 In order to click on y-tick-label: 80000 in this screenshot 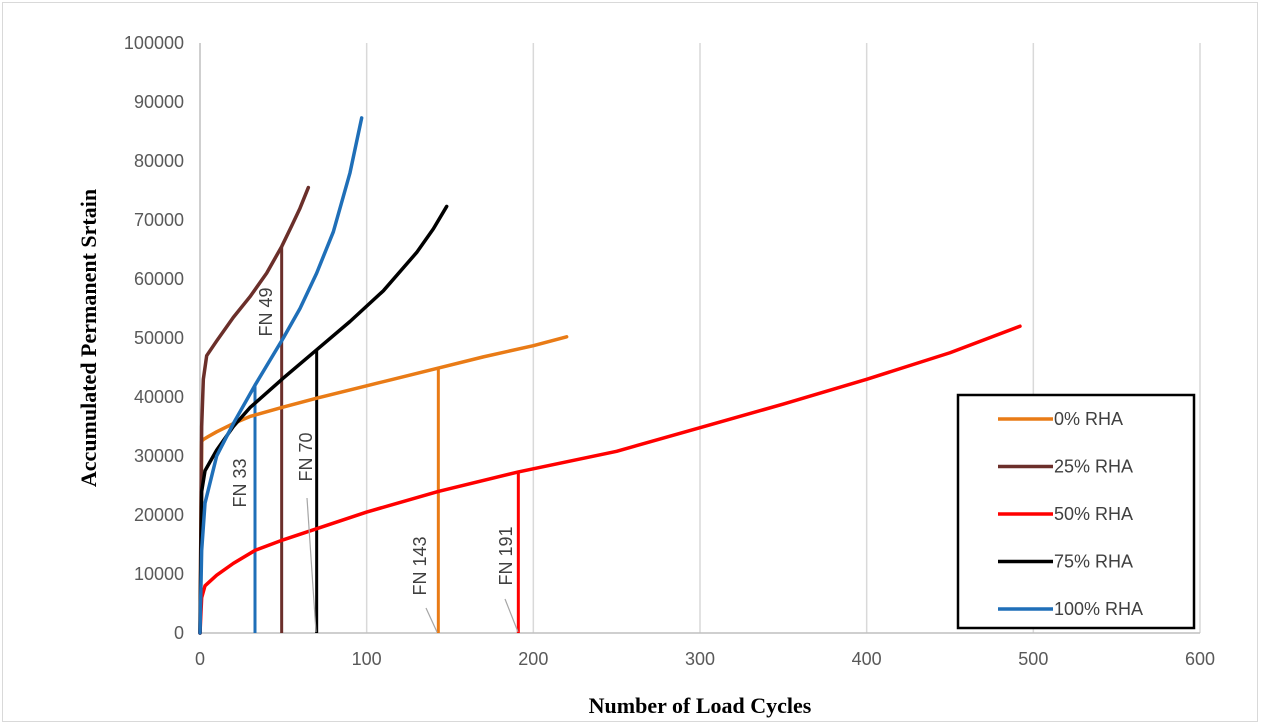, I will do `click(159, 161)`.